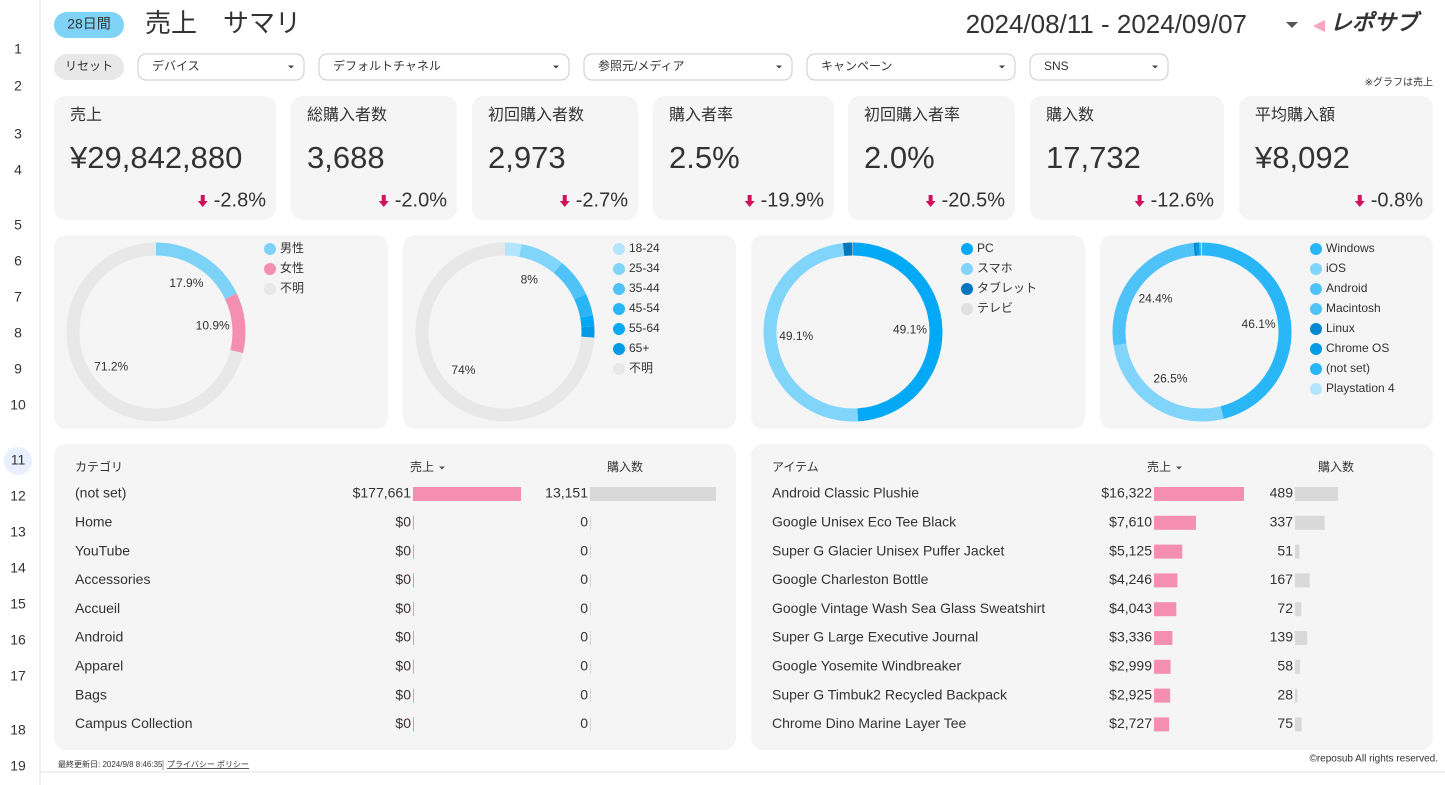 The height and width of the screenshot is (785, 1445). I want to click on legend-label: スマホ, so click(995, 268).